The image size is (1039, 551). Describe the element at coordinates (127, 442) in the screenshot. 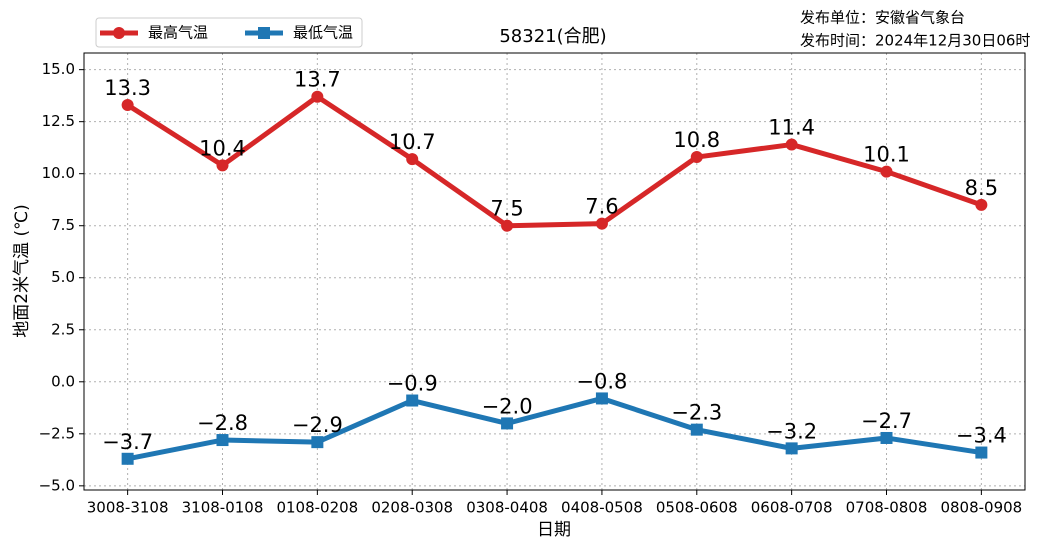

I see `data-label: −3.7` at that location.